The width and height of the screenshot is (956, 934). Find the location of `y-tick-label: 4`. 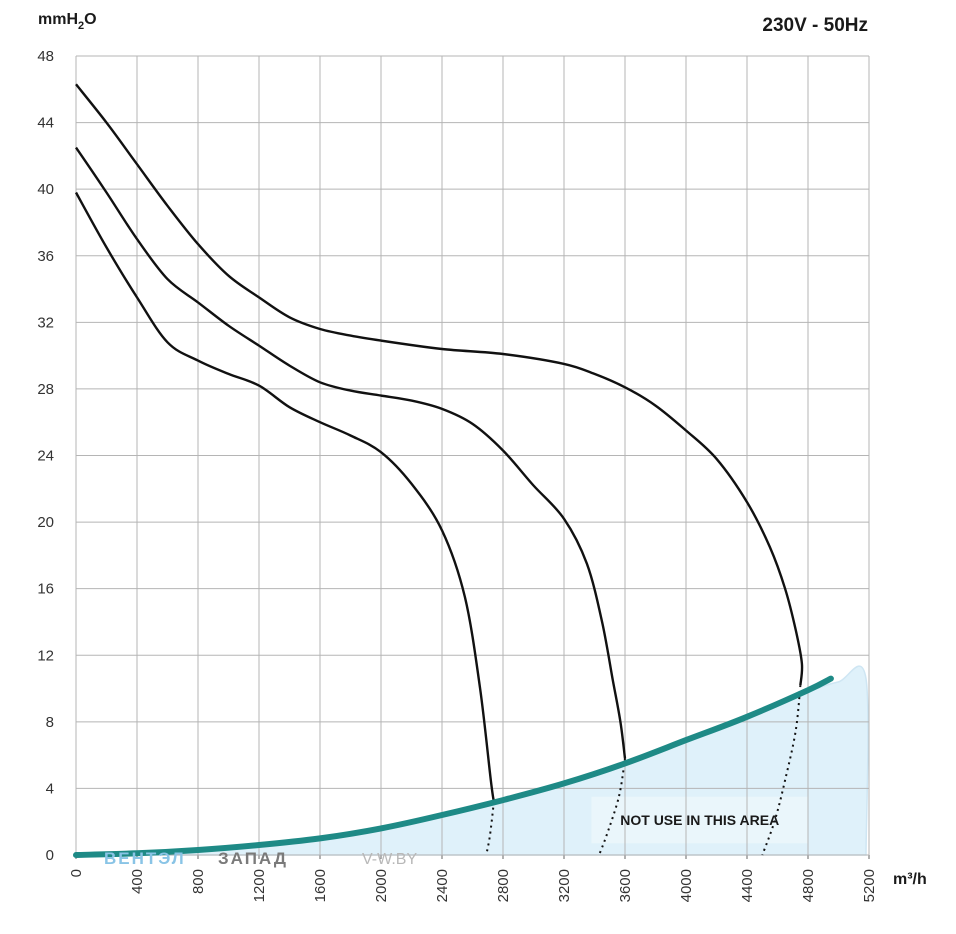

y-tick-label: 4 is located at coordinates (50, 788).